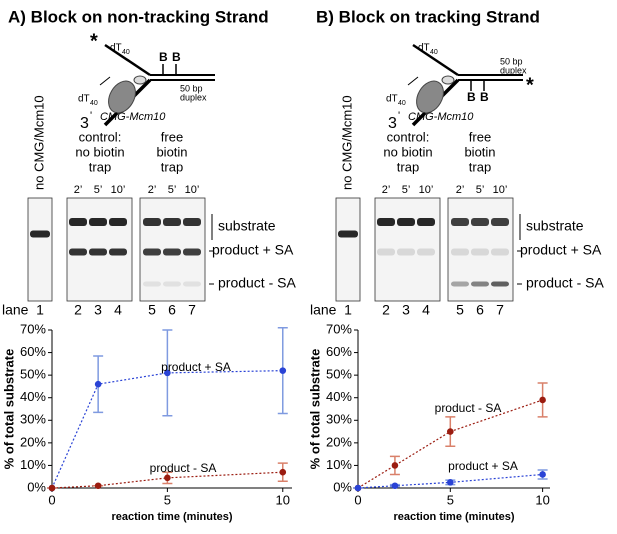 This screenshot has height=534, width=617. I want to click on label: 1, so click(348, 310).